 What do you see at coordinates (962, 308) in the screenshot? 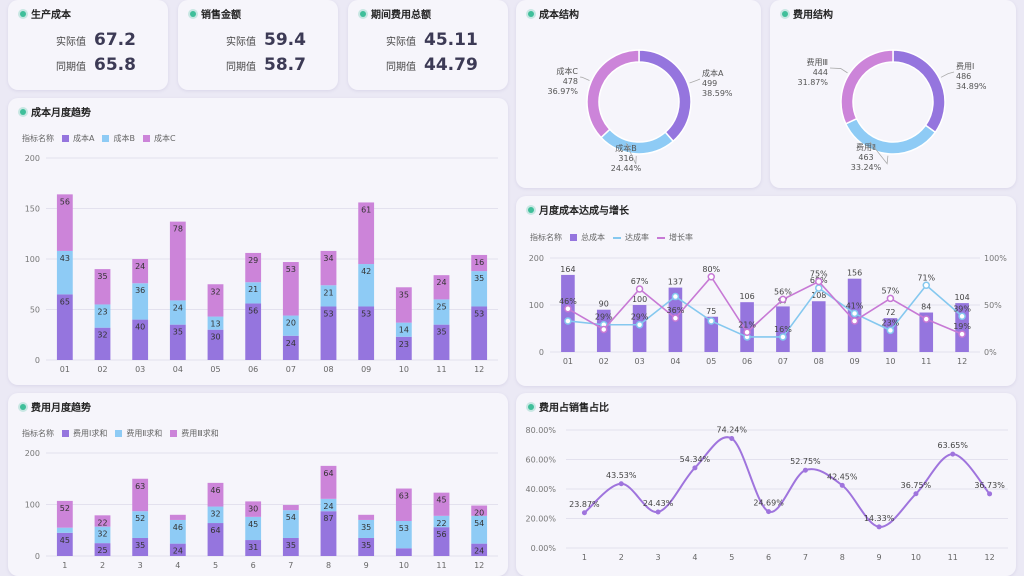
I see `rate-value-label: 39%` at bounding box center [962, 308].